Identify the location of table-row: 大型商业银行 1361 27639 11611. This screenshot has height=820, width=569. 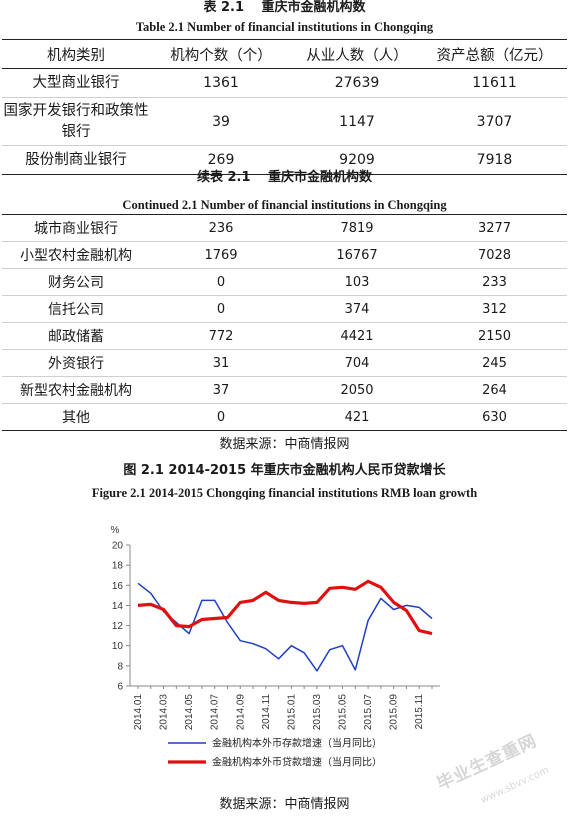
(284, 83).